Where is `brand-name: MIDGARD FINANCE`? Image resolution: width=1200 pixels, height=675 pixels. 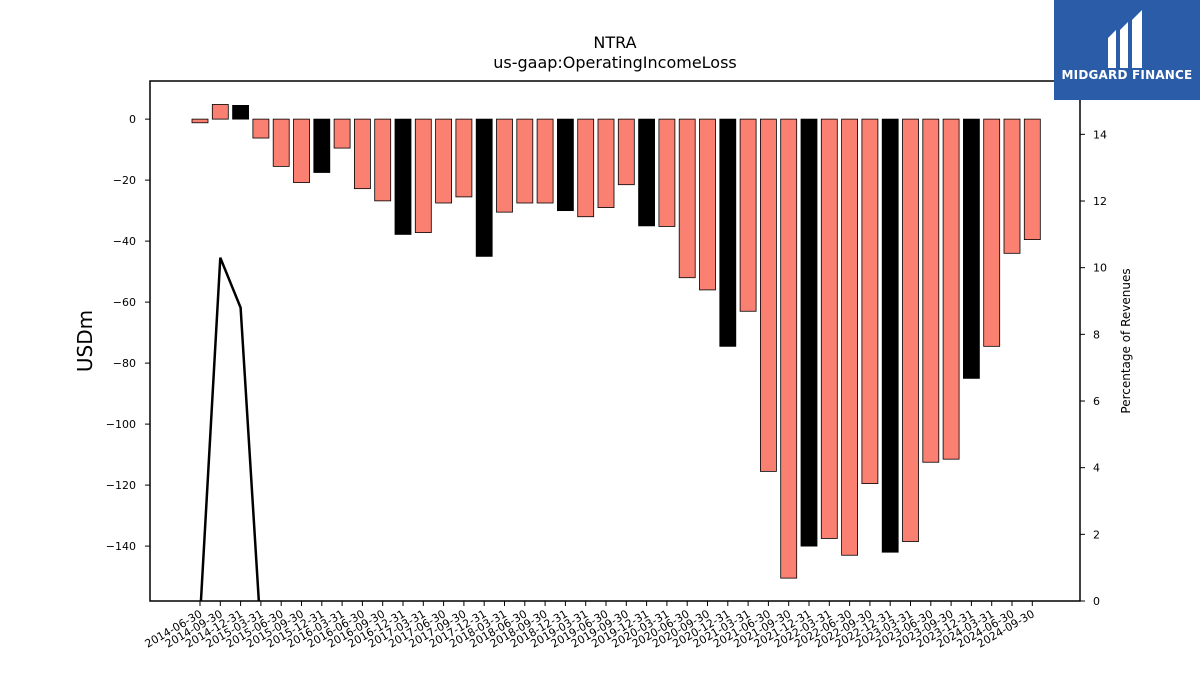 brand-name: MIDGARD FINANCE is located at coordinates (1127, 75).